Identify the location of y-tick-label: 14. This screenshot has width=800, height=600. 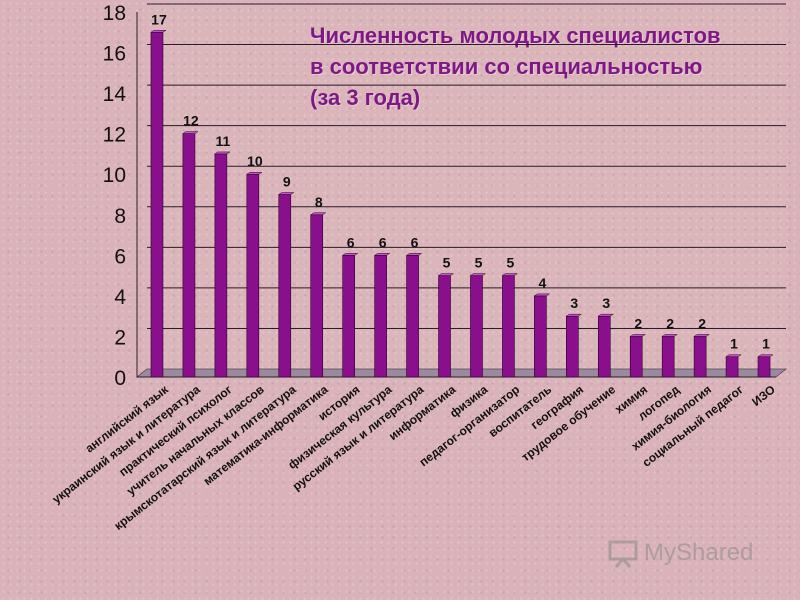
(115, 94).